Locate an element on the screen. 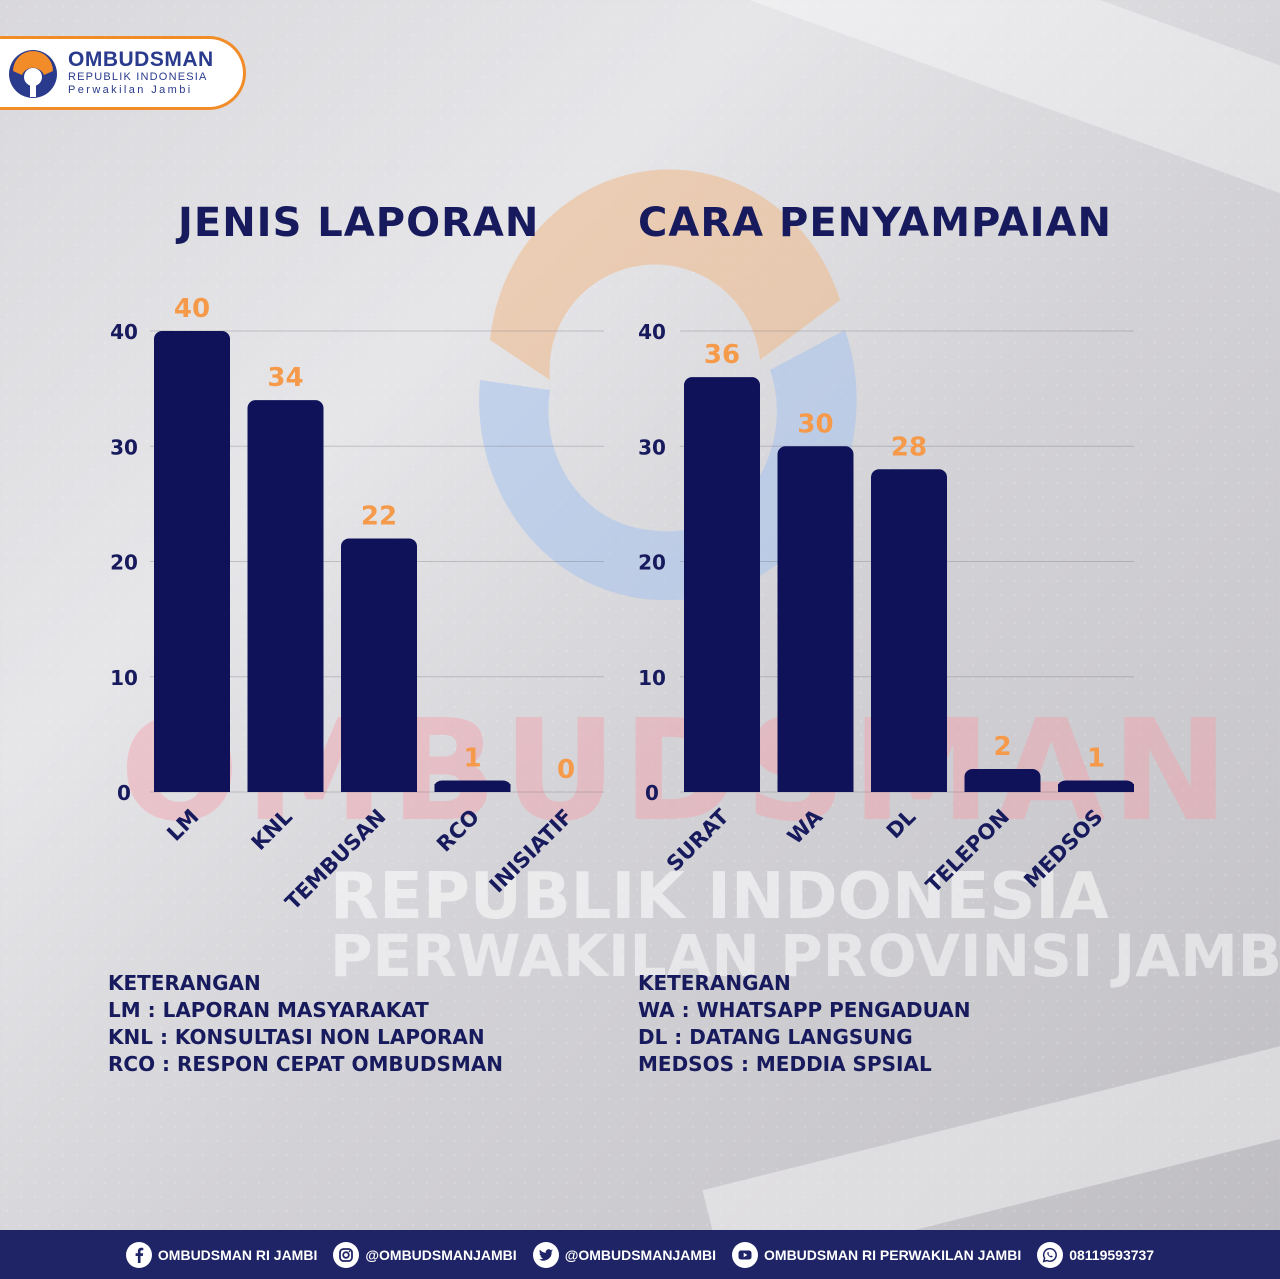 This screenshot has height=1279, width=1280. footer-facebook: OMBUDSMAN RI JAMBI is located at coordinates (221, 1254).